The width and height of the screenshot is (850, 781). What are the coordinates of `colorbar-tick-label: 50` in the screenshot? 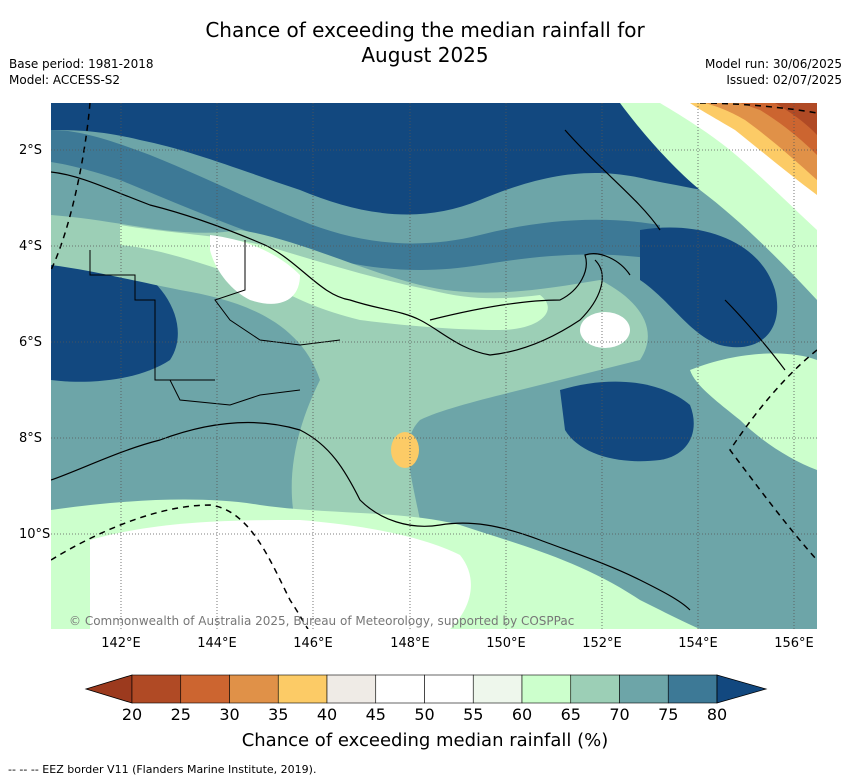 It's located at (424, 714).